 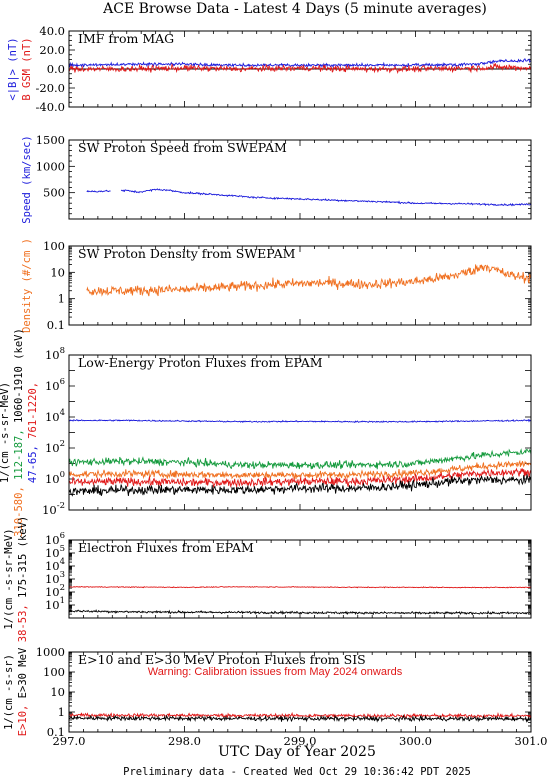 I want to click on y-axis-label: Density (#/cm ), so click(x=27, y=285).